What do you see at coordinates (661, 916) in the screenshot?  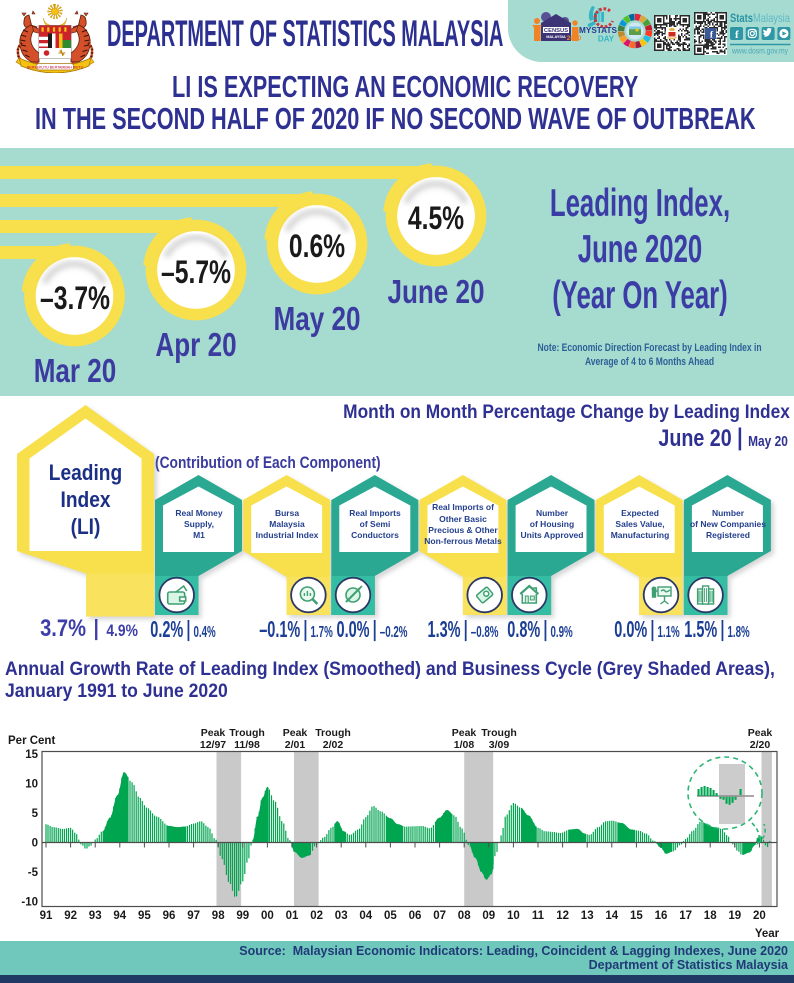 I see `svg-text: 16` at bounding box center [661, 916].